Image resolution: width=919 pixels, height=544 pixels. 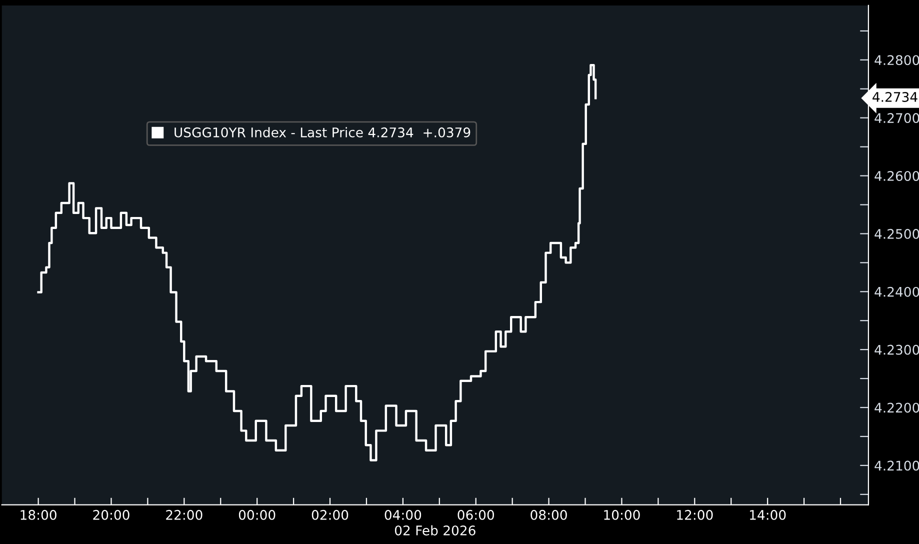 I want to click on x-tick-label: 04:00, so click(x=403, y=515).